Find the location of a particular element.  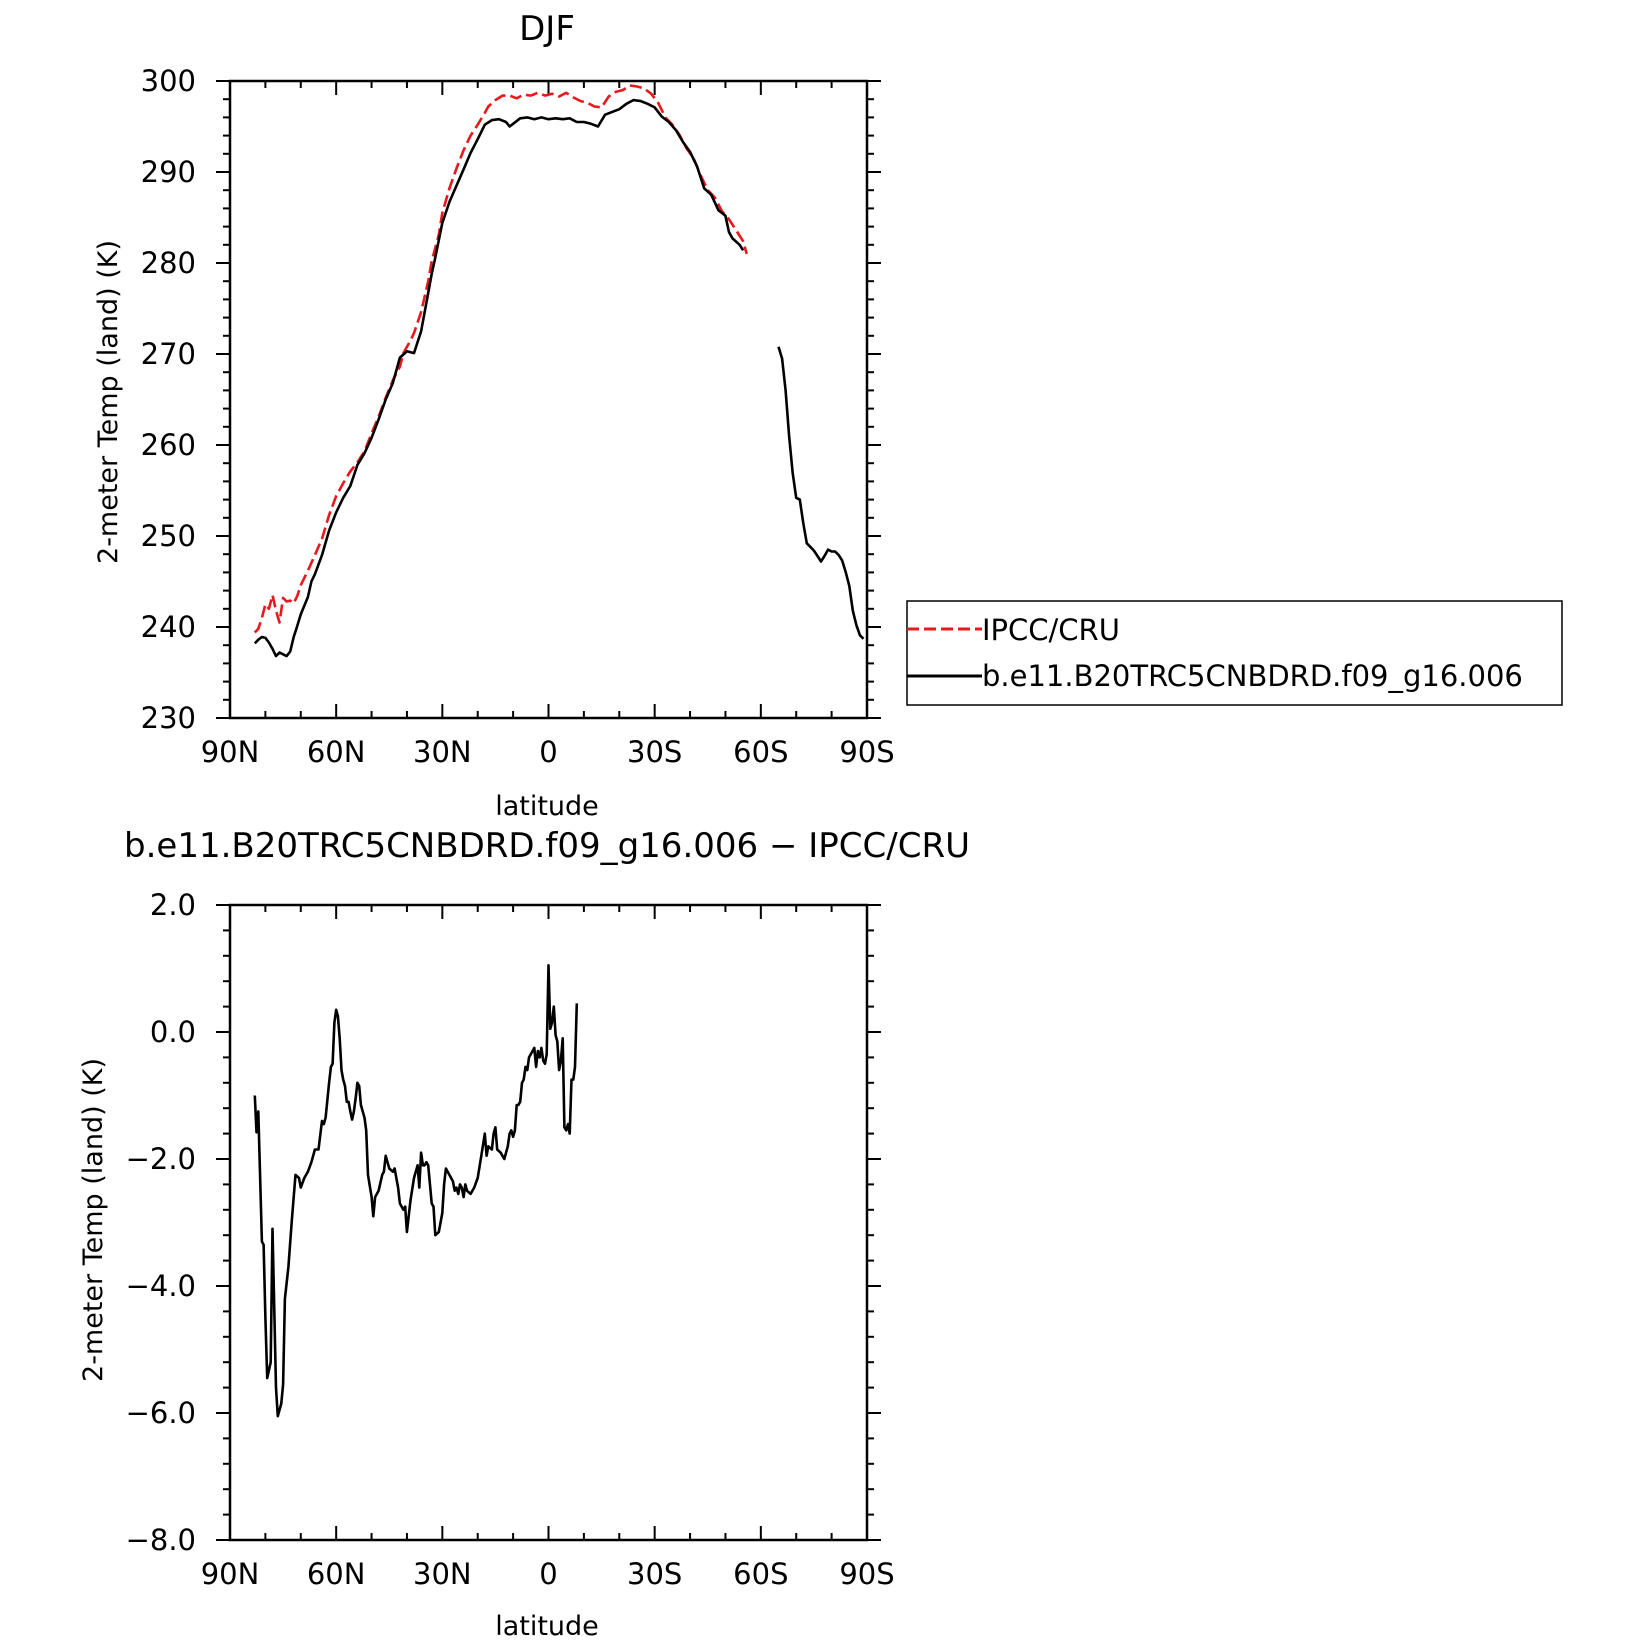

top-chart-title: DJF is located at coordinates (547, 29).